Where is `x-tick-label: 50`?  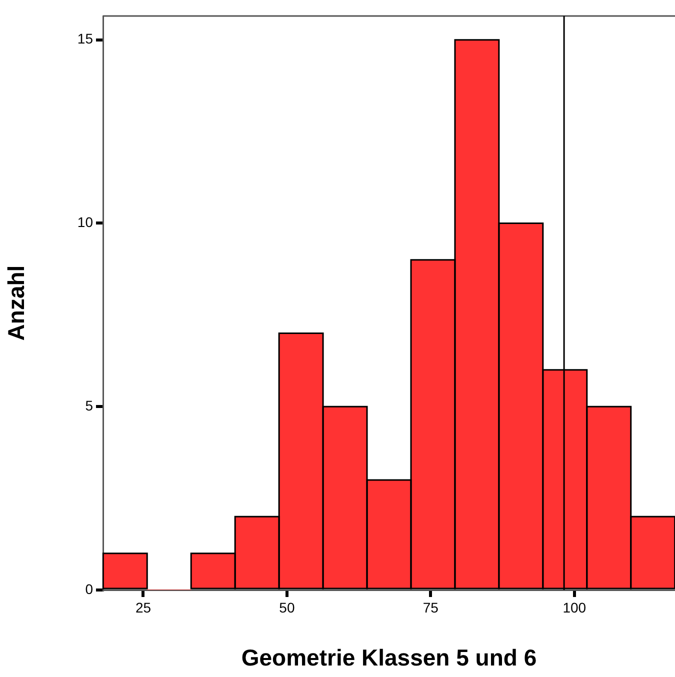
x-tick-label: 50 is located at coordinates (287, 607).